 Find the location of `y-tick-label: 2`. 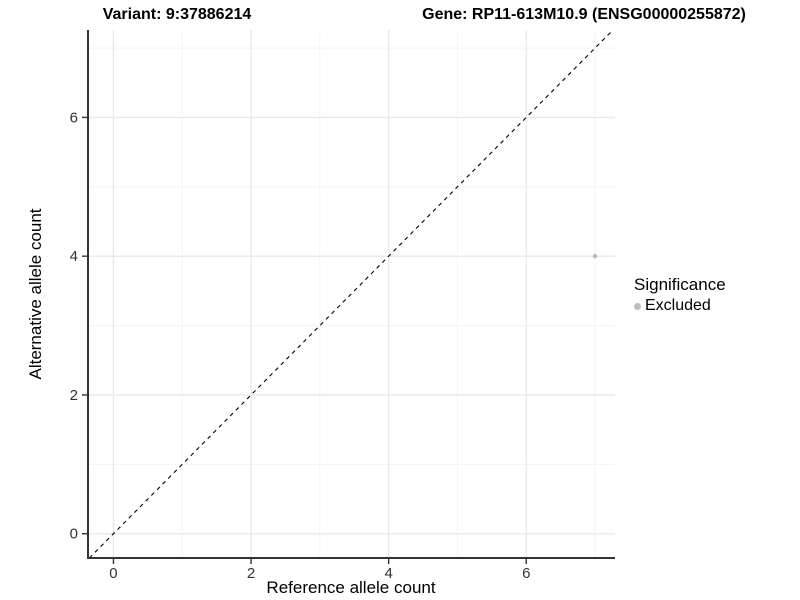

y-tick-label: 2 is located at coordinates (74, 395).